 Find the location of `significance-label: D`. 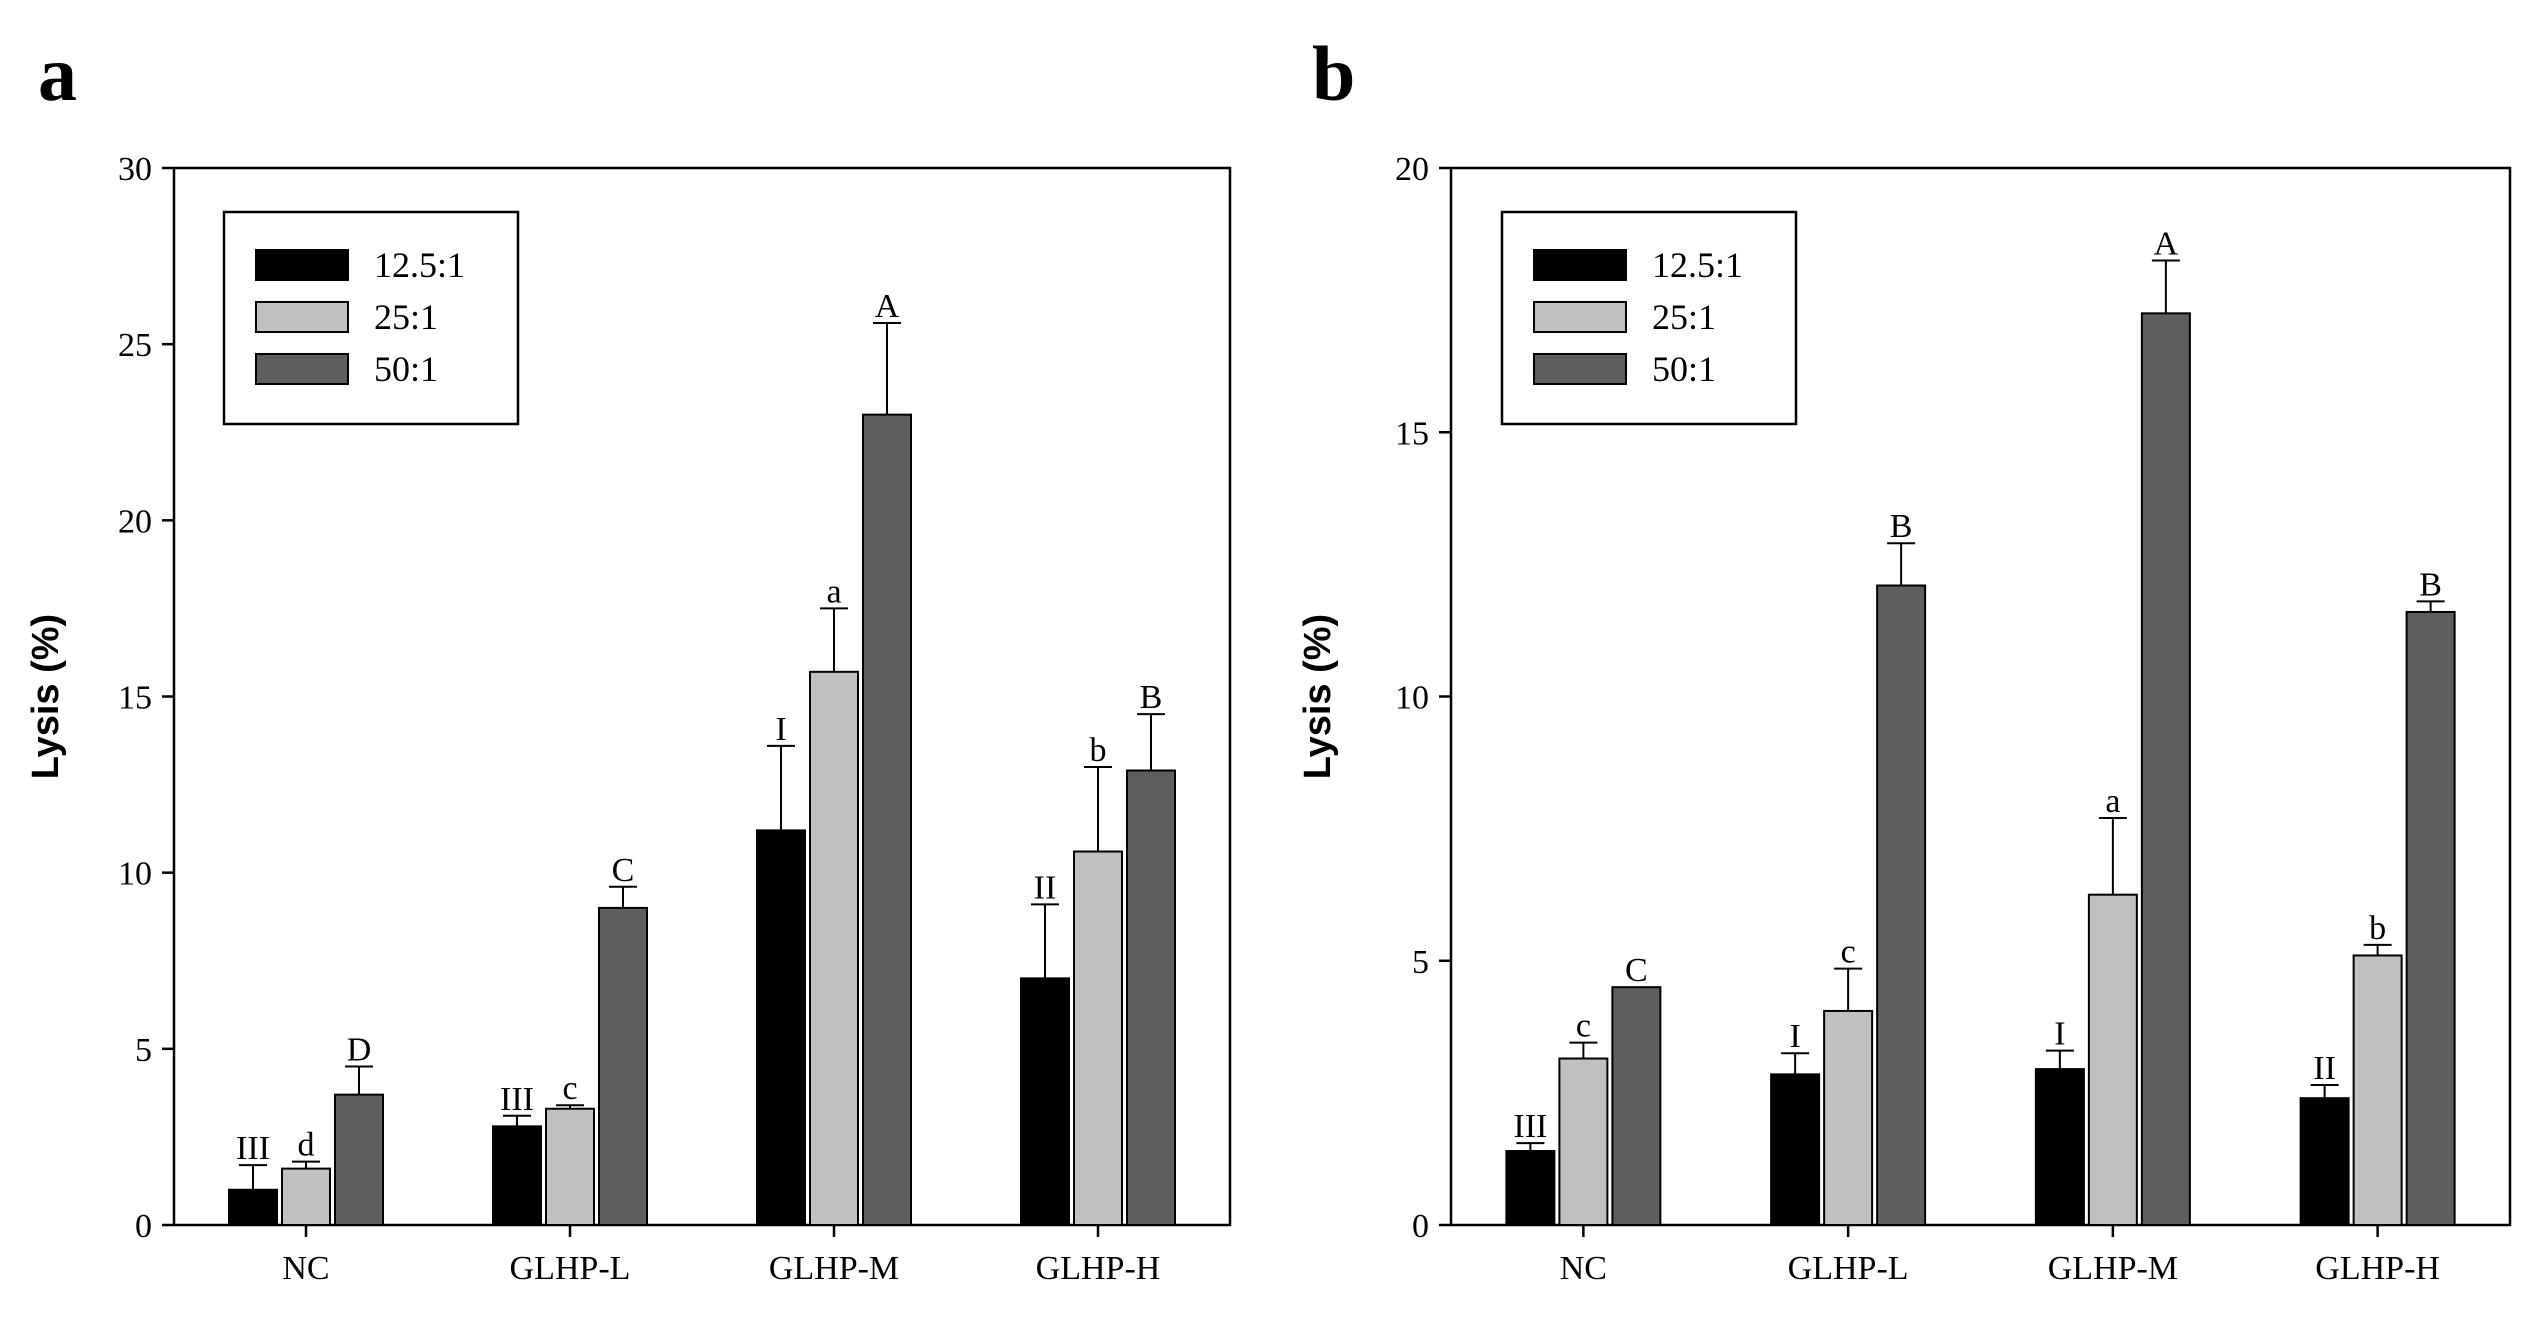

significance-label: D is located at coordinates (359, 1049).